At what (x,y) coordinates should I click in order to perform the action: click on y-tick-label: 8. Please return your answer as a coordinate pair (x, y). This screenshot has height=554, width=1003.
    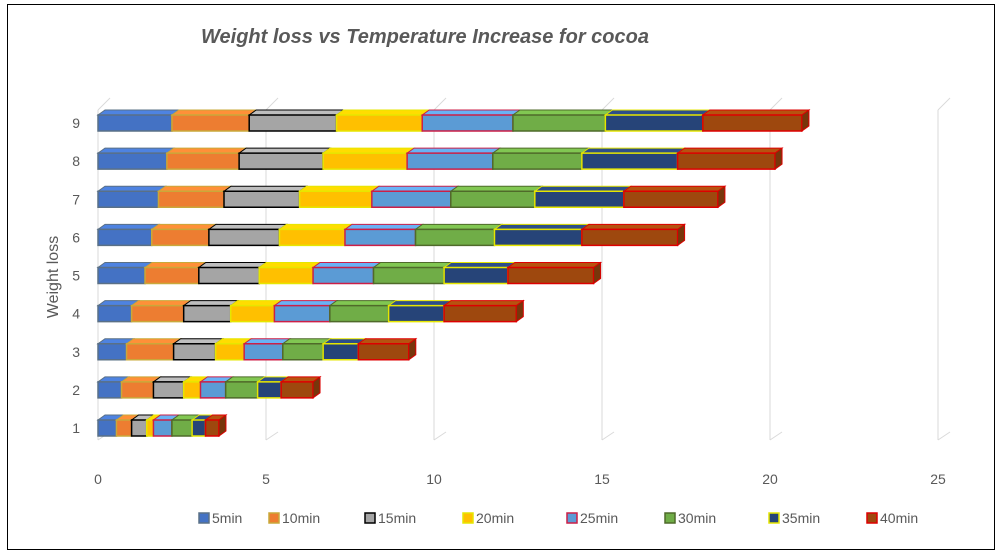
    Looking at the image, I should click on (76, 161).